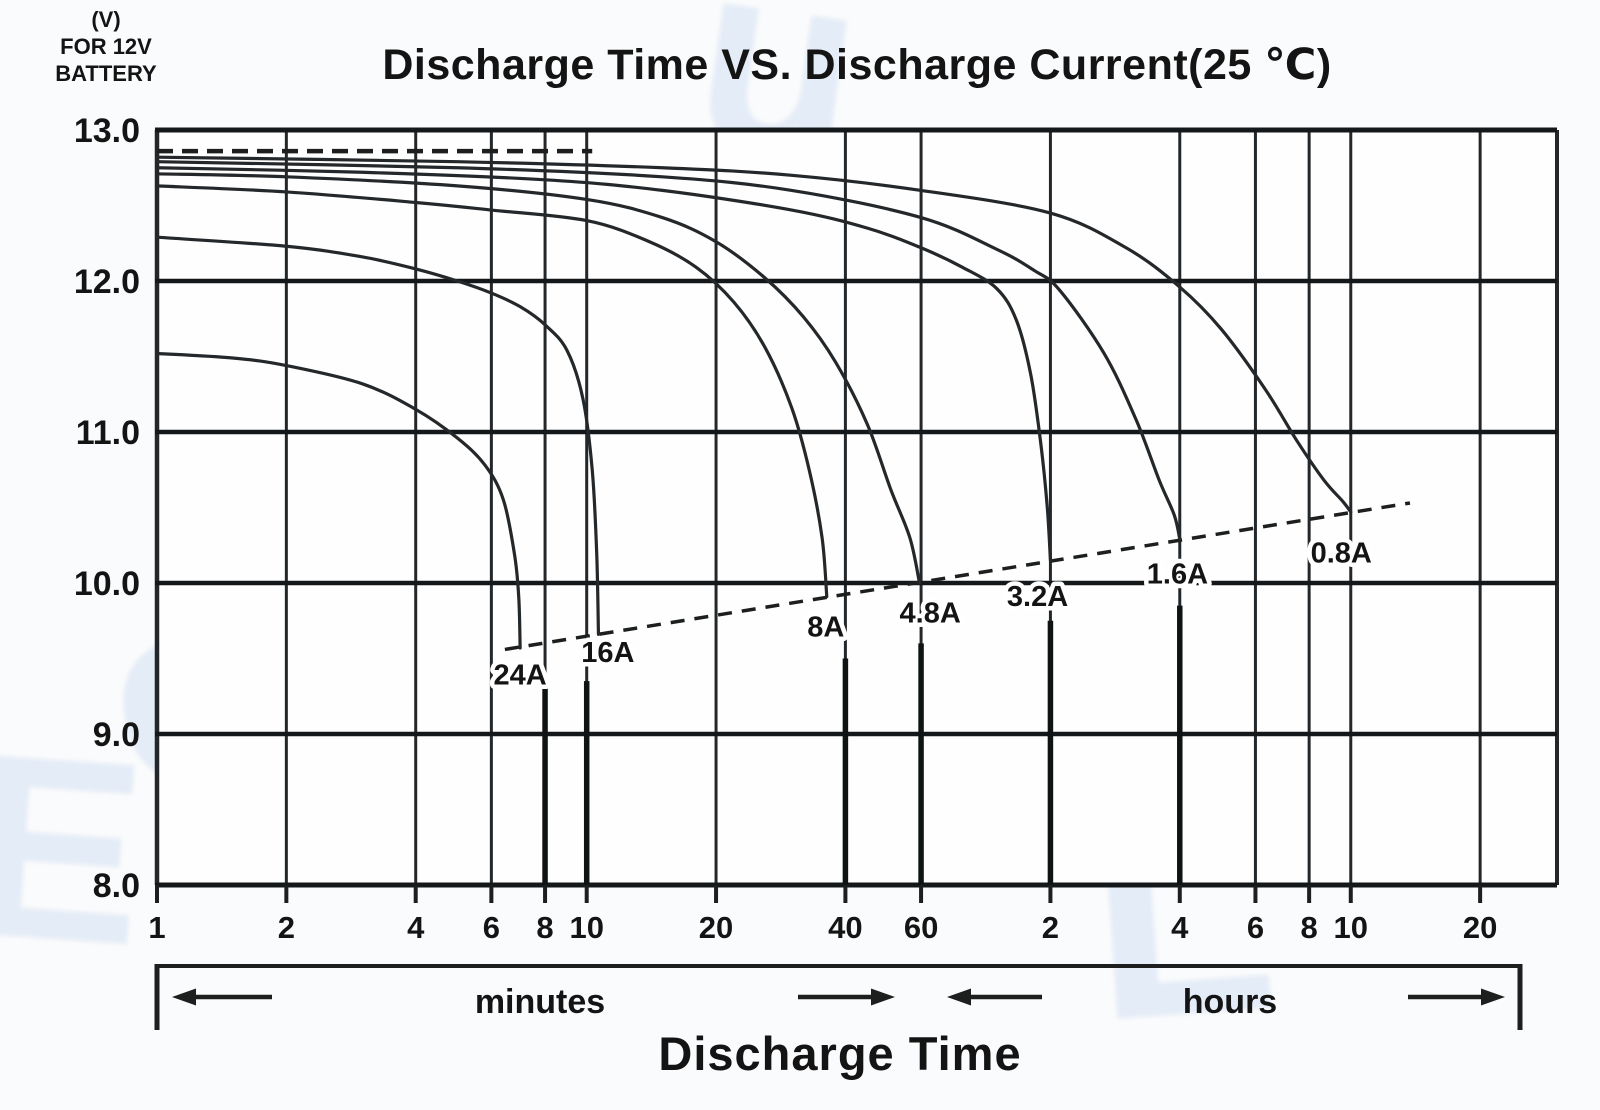 The height and width of the screenshot is (1110, 1600). I want to click on y-tick-label: 9.0, so click(116, 735).